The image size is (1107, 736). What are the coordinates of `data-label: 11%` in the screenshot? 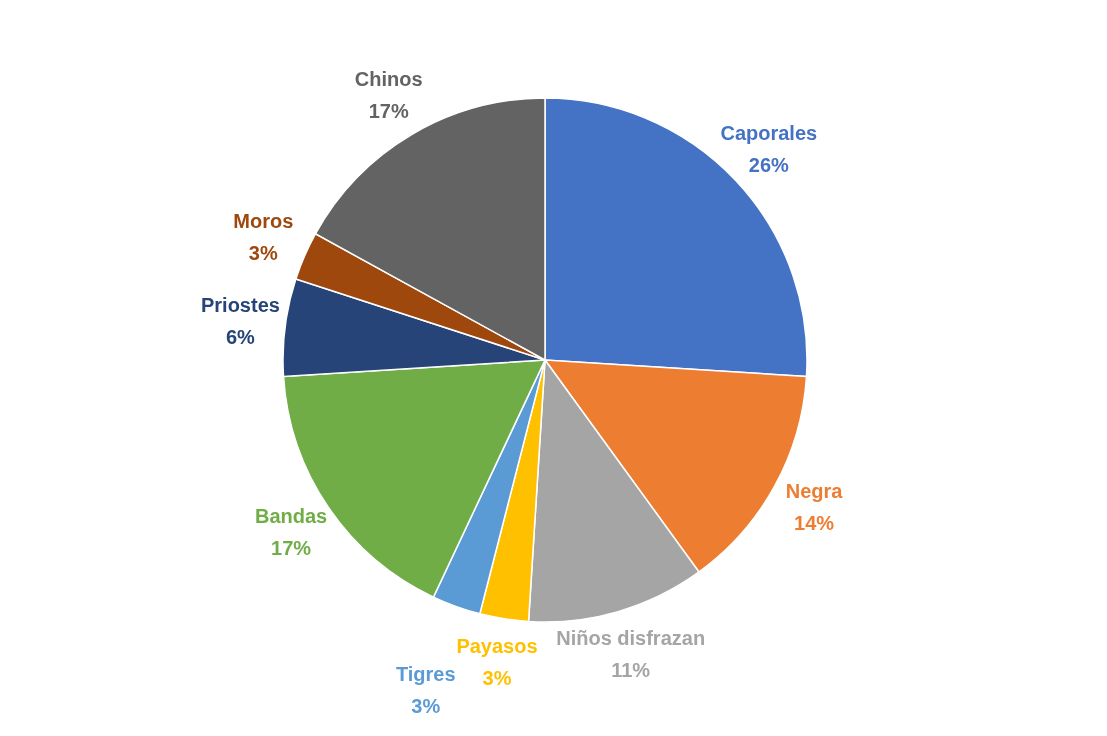 It's located at (631, 669).